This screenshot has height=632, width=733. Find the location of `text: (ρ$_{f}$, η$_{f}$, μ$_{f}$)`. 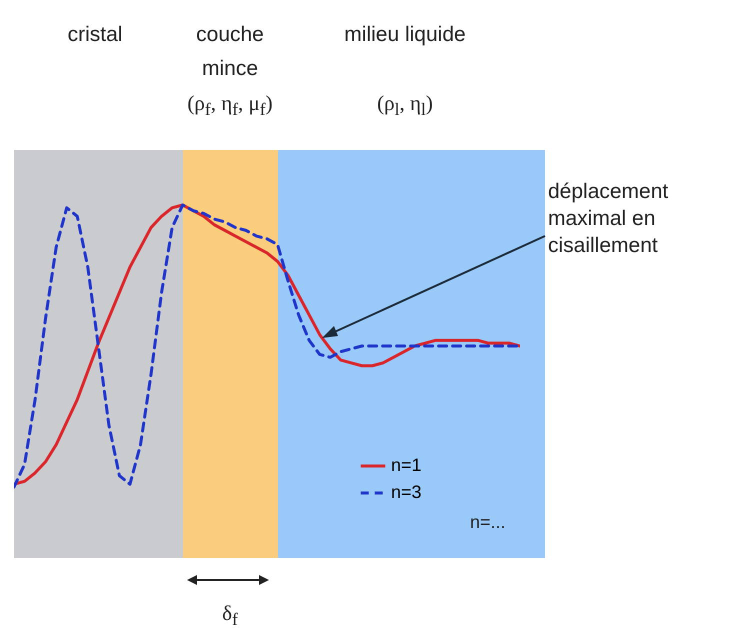

text: (ρ$_{f}$, η$_{f}$, μ$_{f}$) is located at coordinates (230, 106).